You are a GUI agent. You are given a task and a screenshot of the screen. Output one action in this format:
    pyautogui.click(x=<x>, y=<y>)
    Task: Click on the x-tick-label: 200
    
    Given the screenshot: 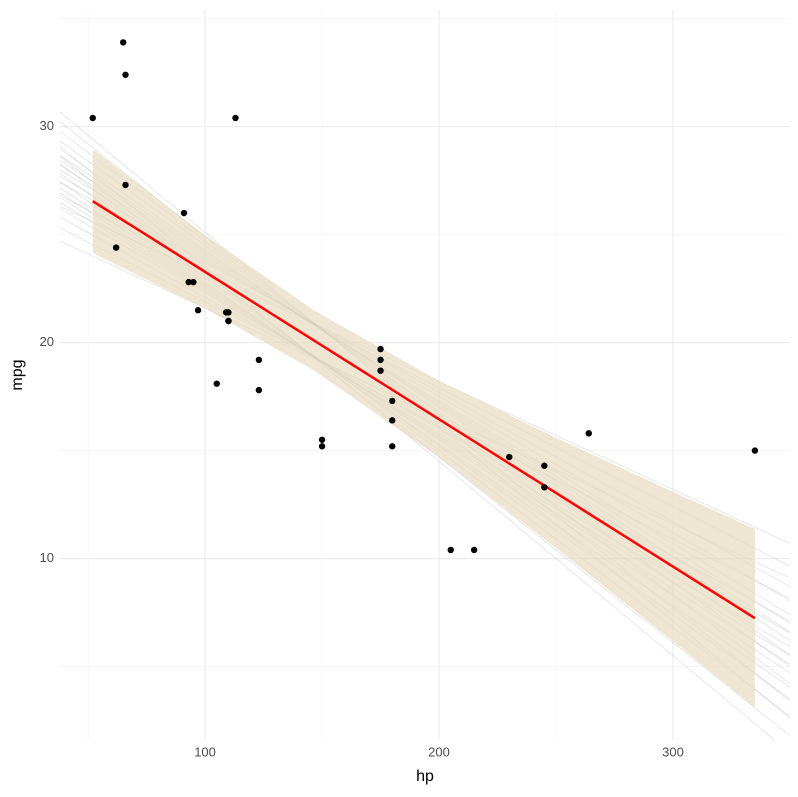 What is the action you would take?
    pyautogui.click(x=439, y=751)
    